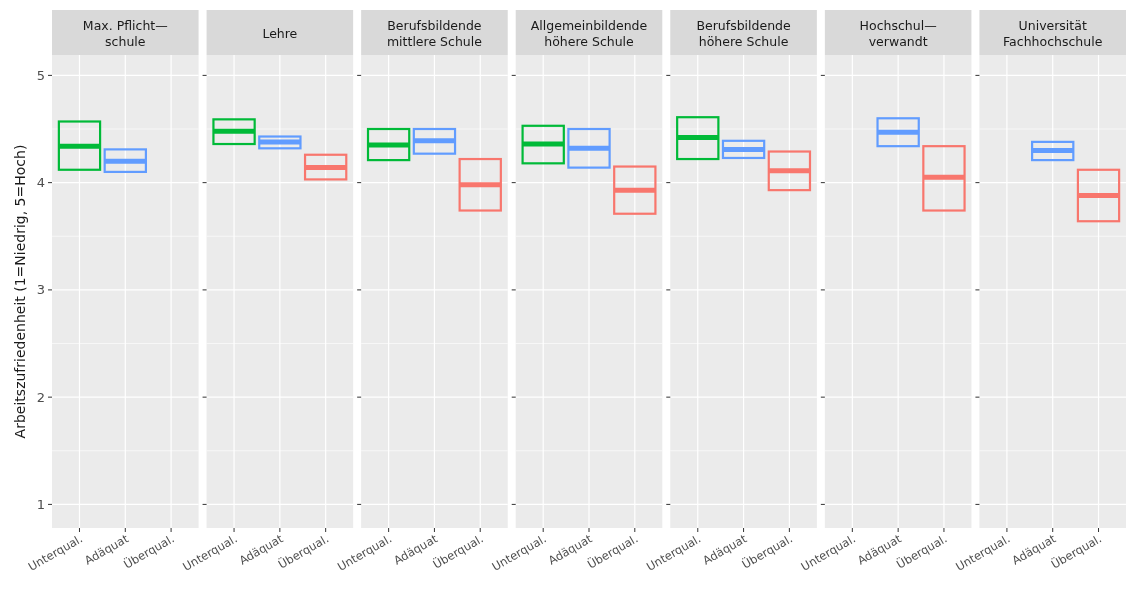  What do you see at coordinates (40, 397) in the screenshot?
I see `y-tick-label: 2` at bounding box center [40, 397].